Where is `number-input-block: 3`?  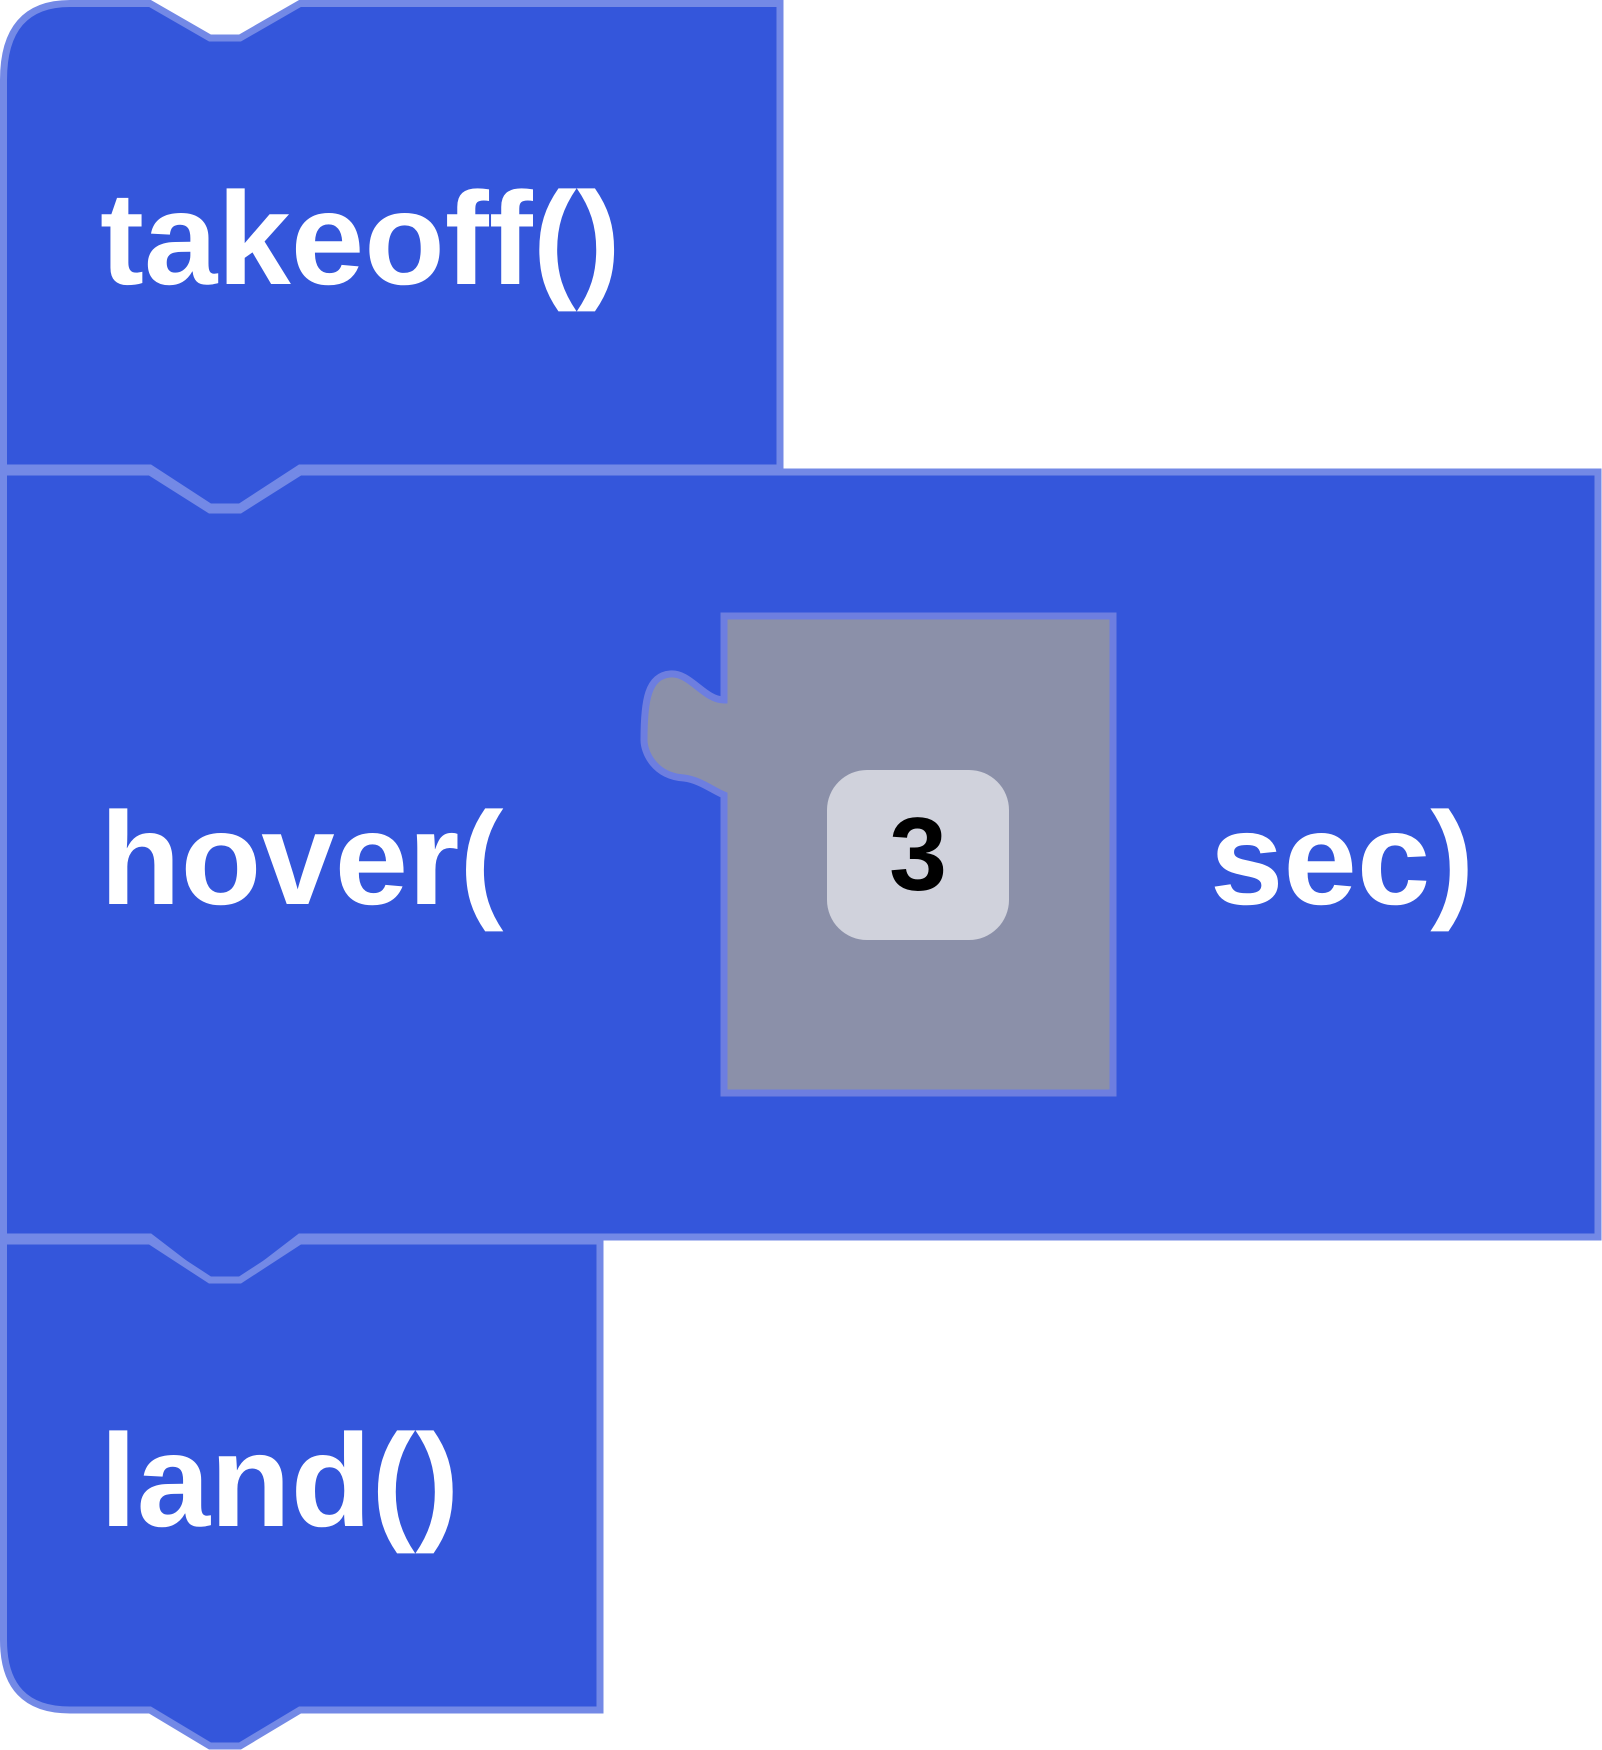 number-input-block: 3 is located at coordinates (878, 854).